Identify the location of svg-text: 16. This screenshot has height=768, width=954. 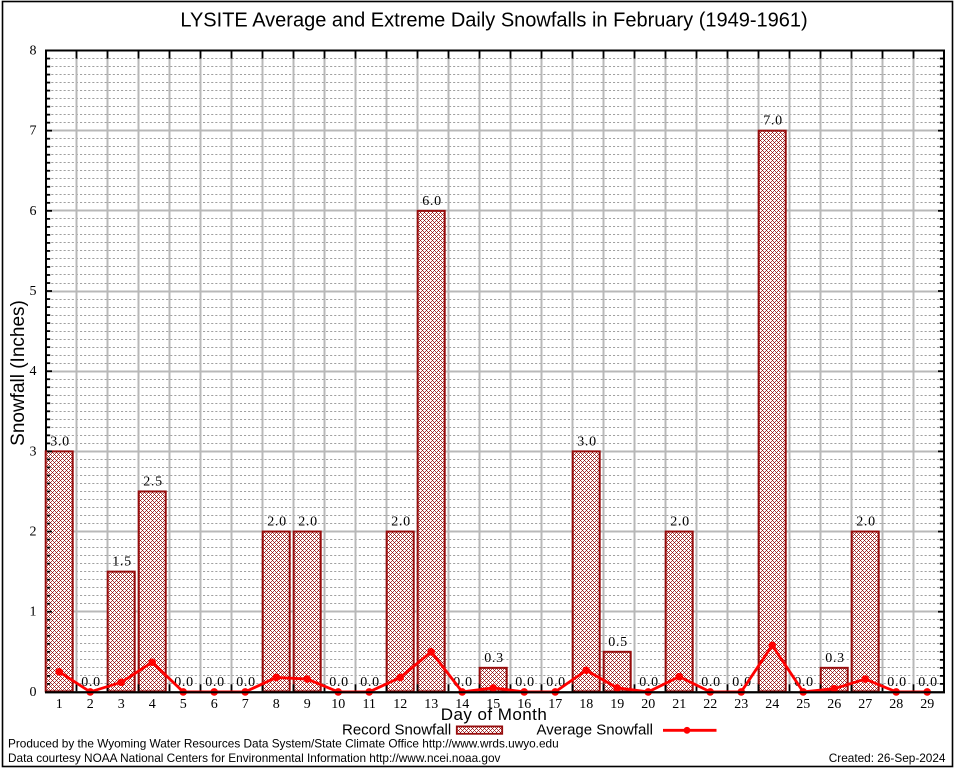
(524, 704).